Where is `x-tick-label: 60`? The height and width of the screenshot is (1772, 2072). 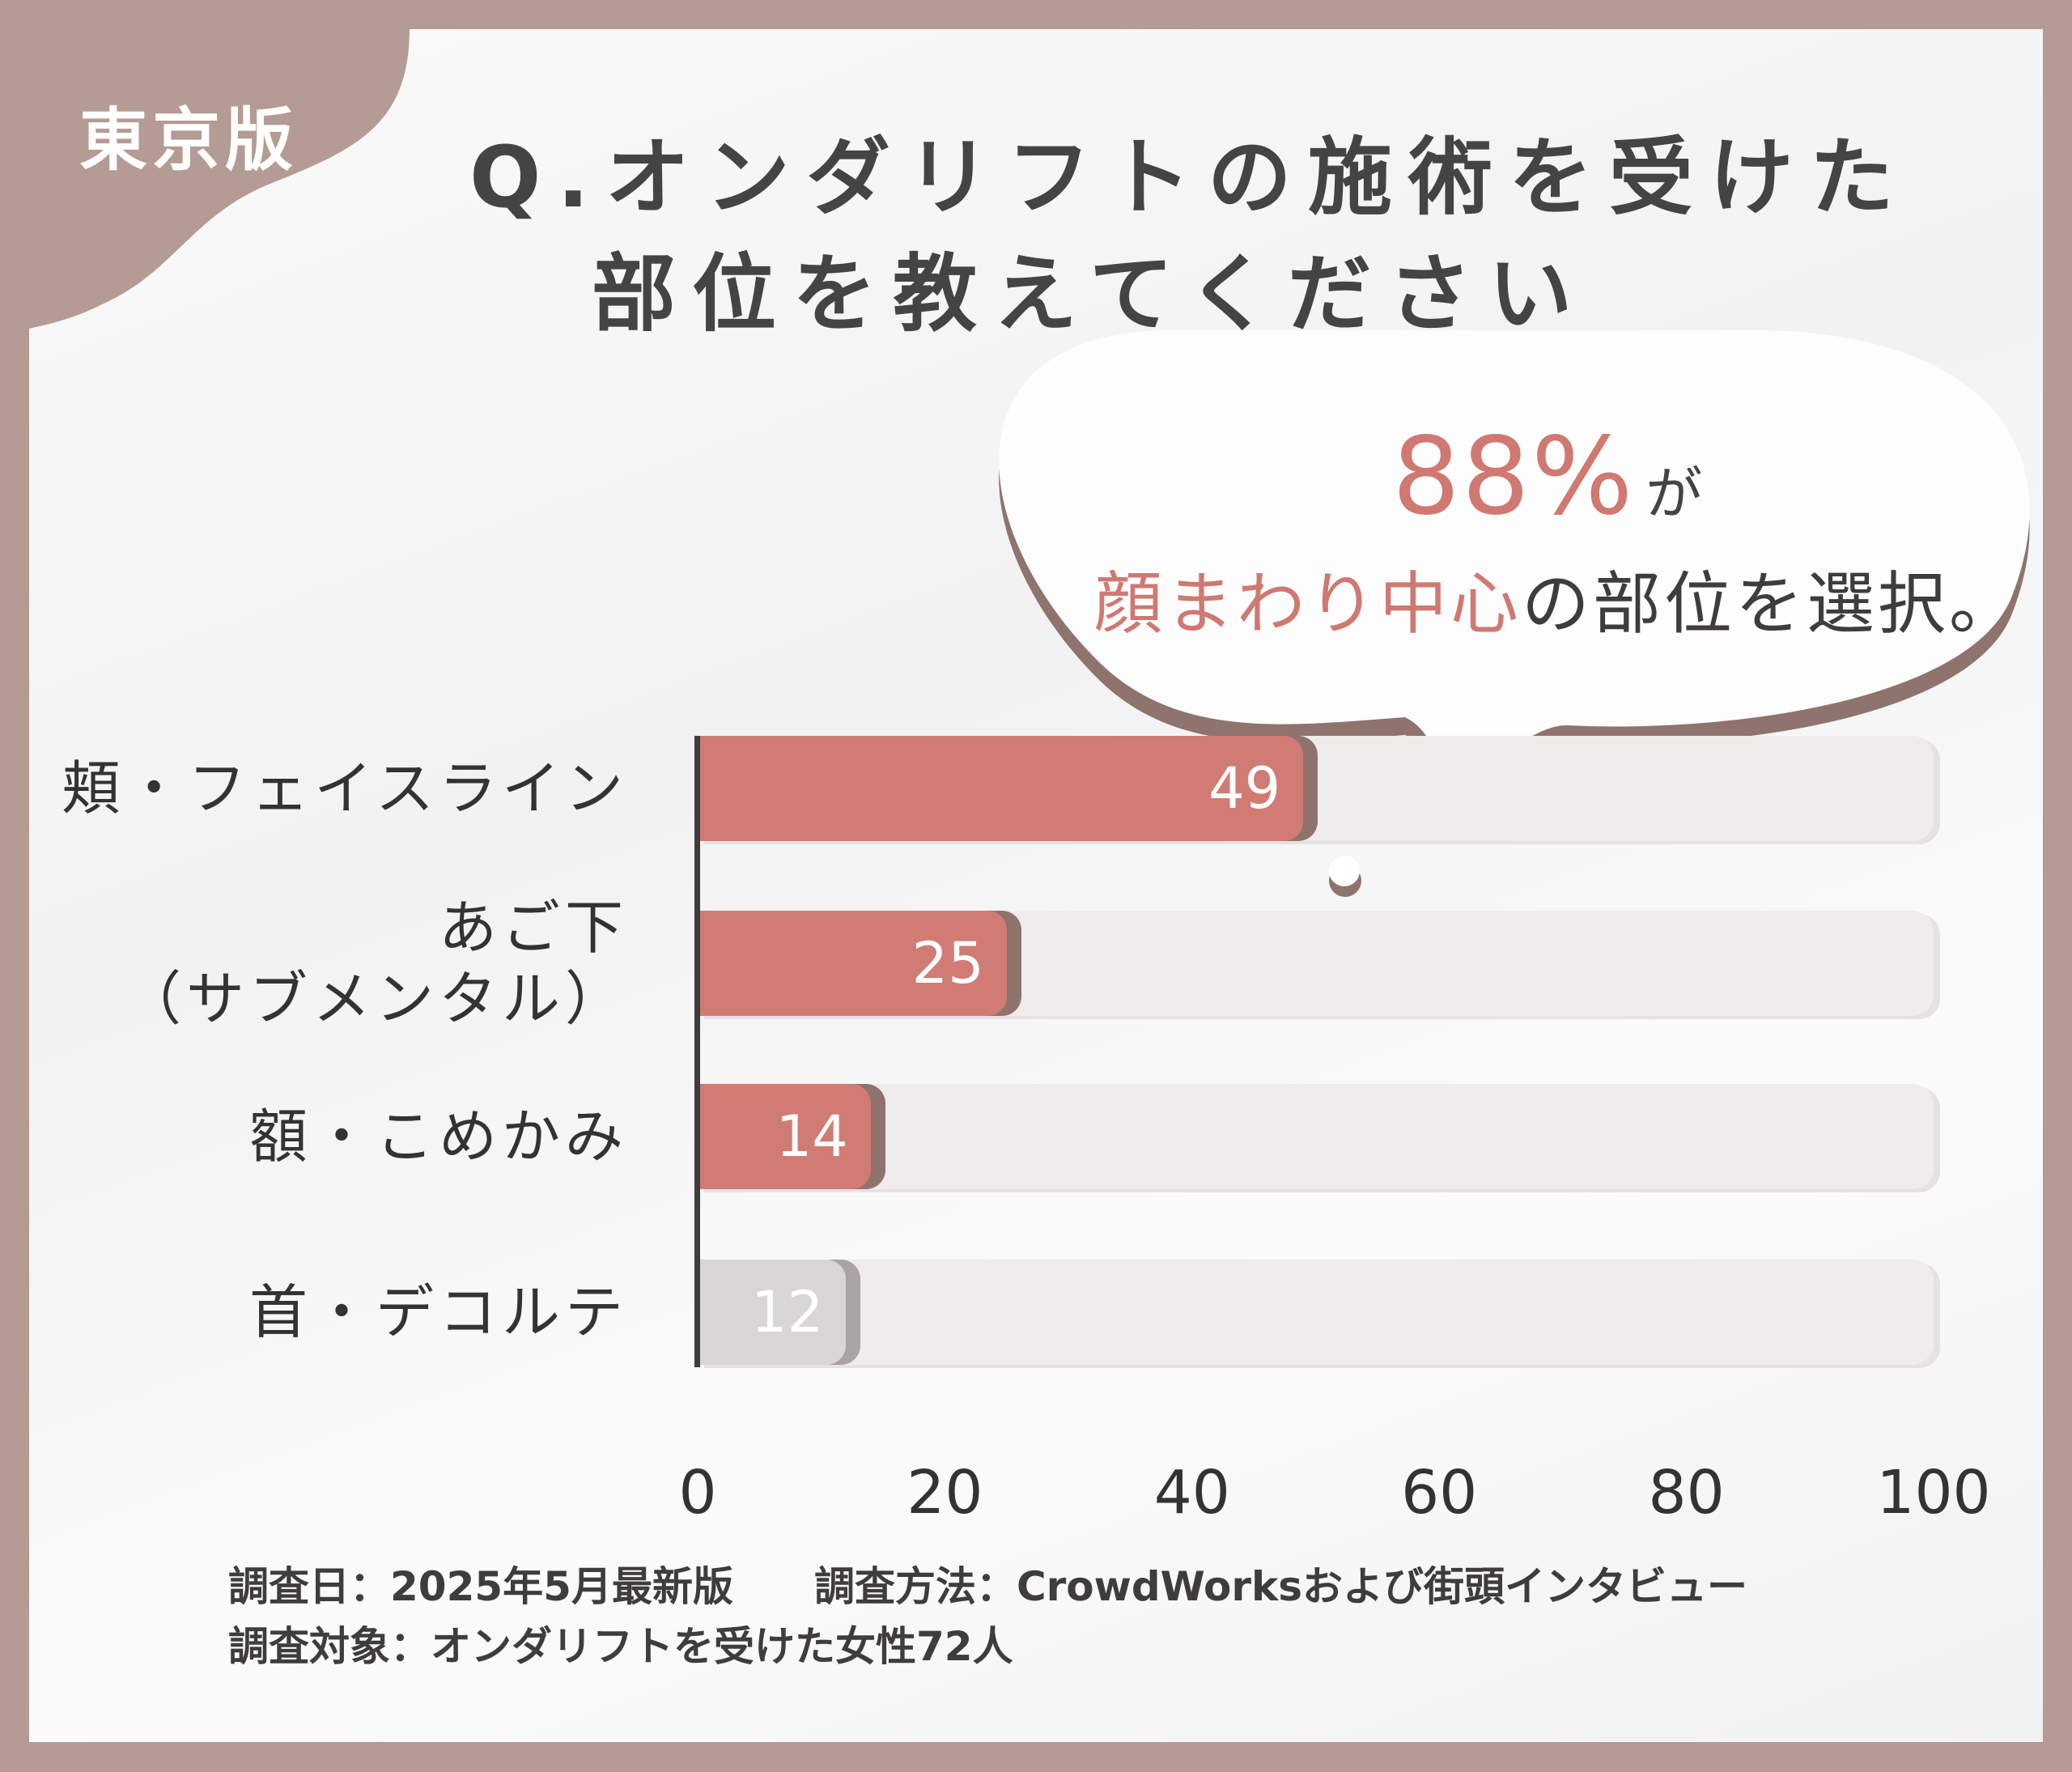 x-tick-label: 60 is located at coordinates (1439, 1493).